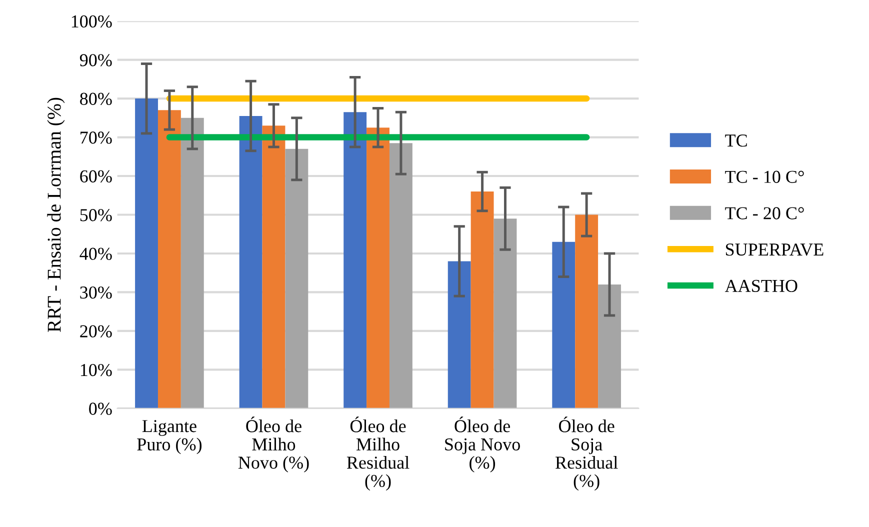 This screenshot has width=869, height=527. What do you see at coordinates (587, 453) in the screenshot?
I see `x-tick-label: Óleo de Soja Residual (%)` at bounding box center [587, 453].